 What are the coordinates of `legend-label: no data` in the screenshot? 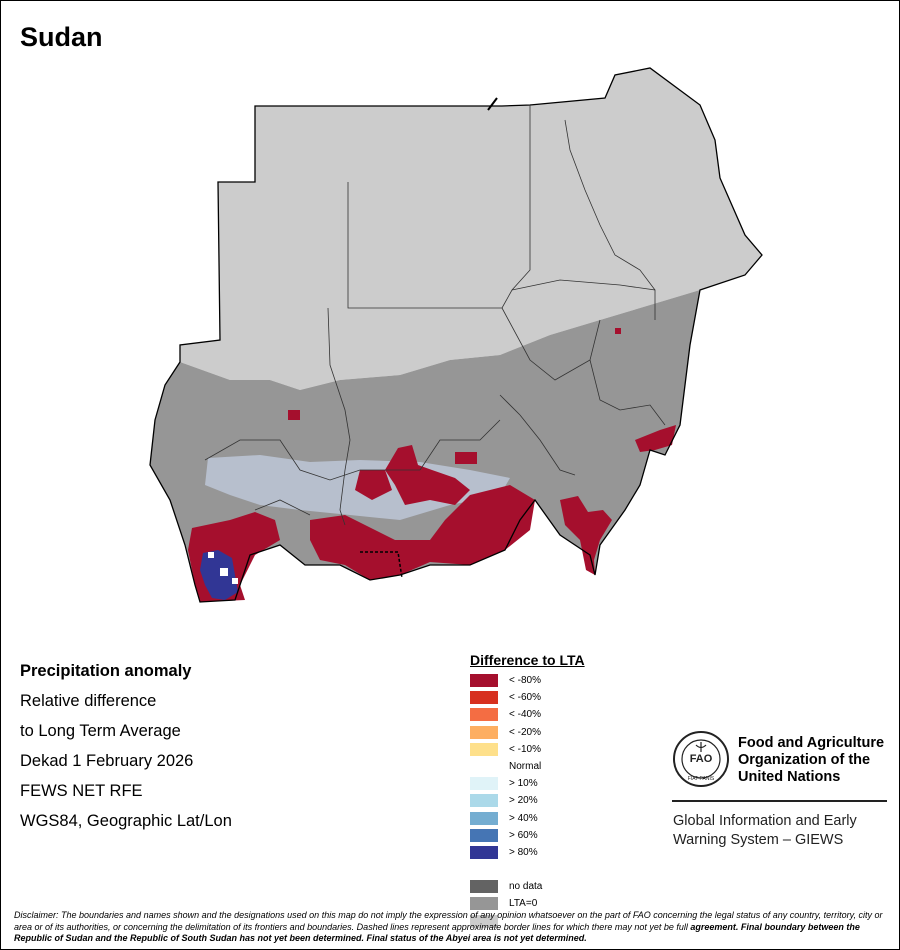 It's located at (526, 887).